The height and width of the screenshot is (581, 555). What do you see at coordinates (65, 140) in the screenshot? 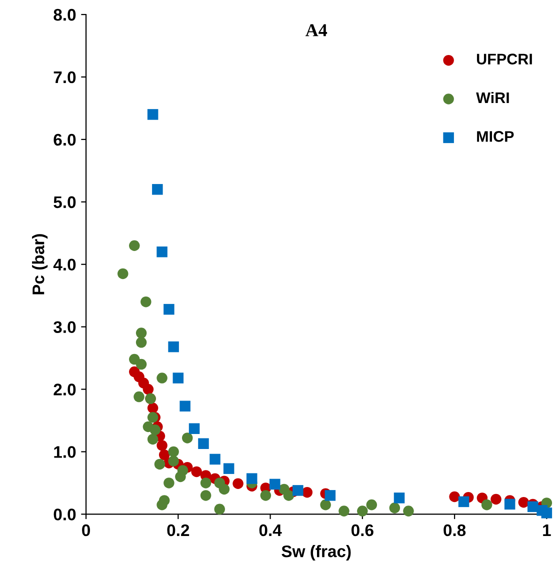
I see `y-tick-label: 6.0` at bounding box center [65, 140].